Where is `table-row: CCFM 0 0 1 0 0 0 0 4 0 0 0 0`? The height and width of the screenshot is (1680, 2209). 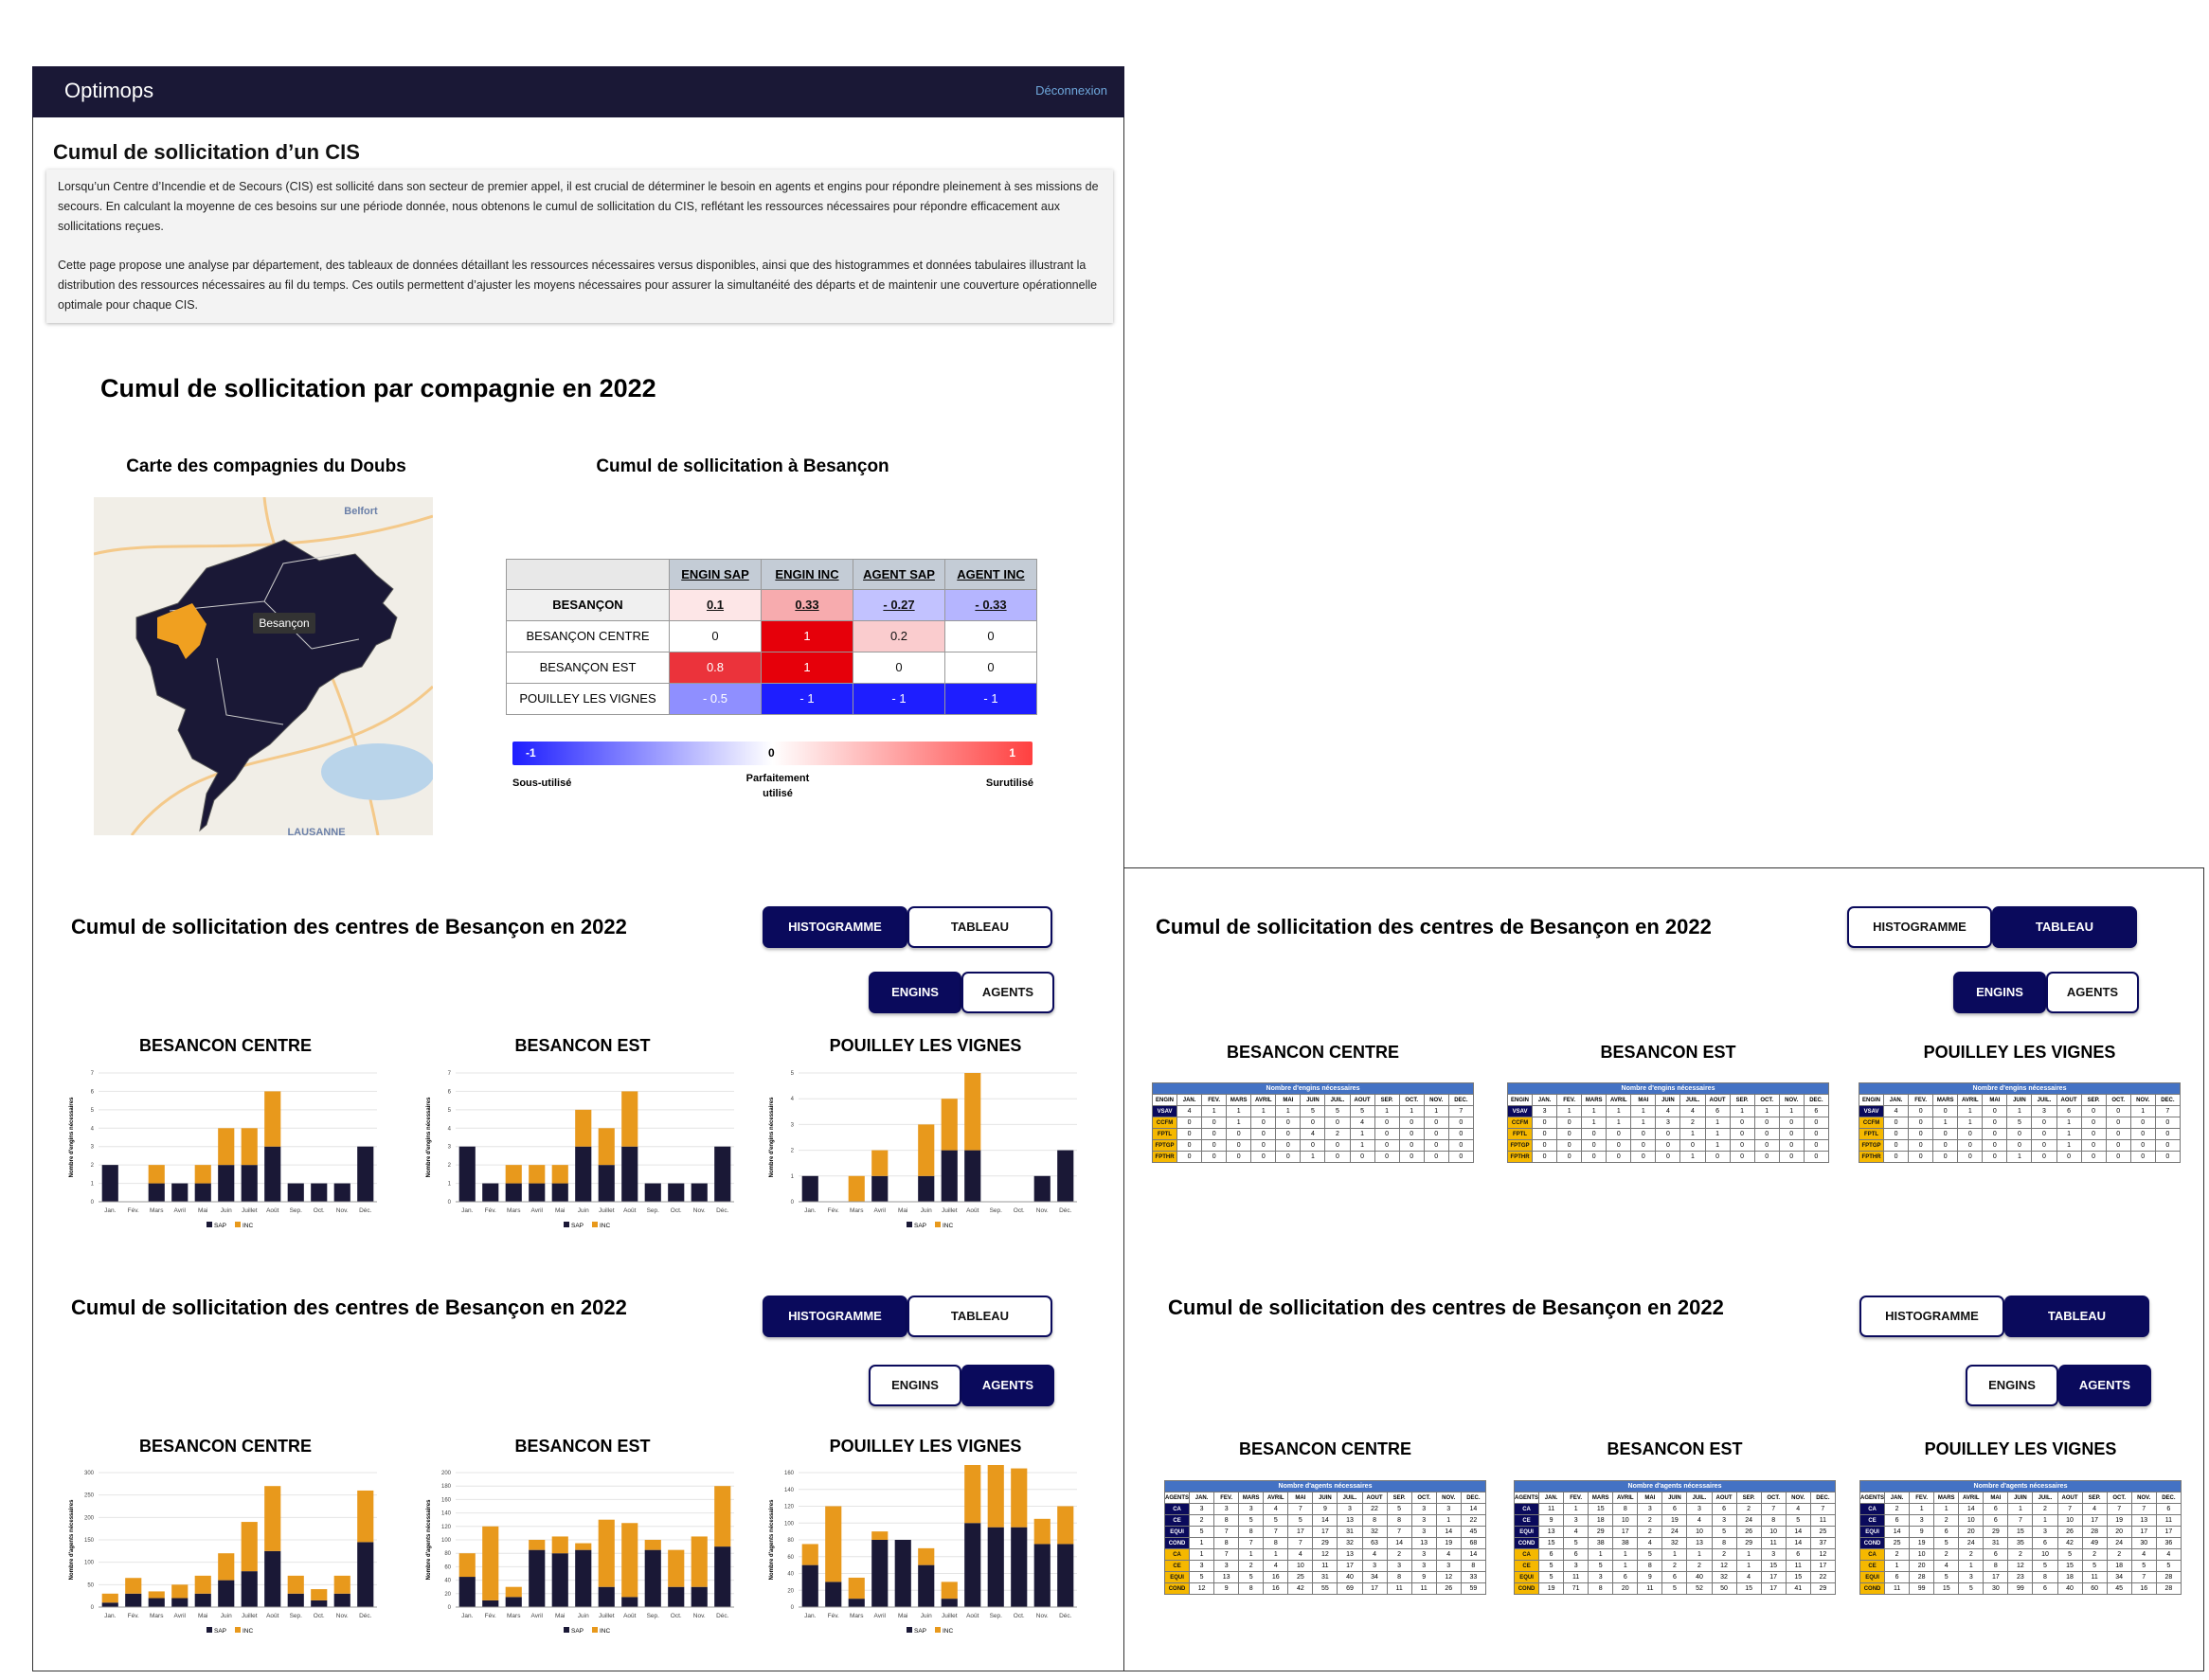
table-row: CCFM 0 0 1 0 0 0 0 4 0 0 0 0 is located at coordinates (1313, 1123).